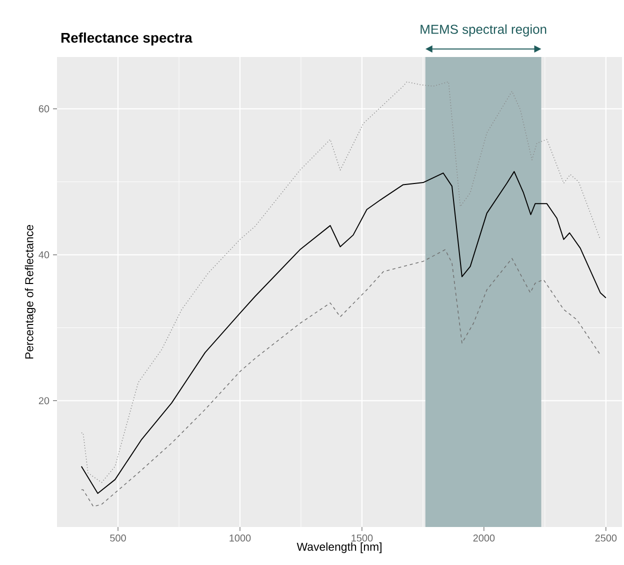 Image resolution: width=624 pixels, height=565 pixels. Describe the element at coordinates (126, 39) in the screenshot. I see `chart-title: Reflectance spectra` at that location.